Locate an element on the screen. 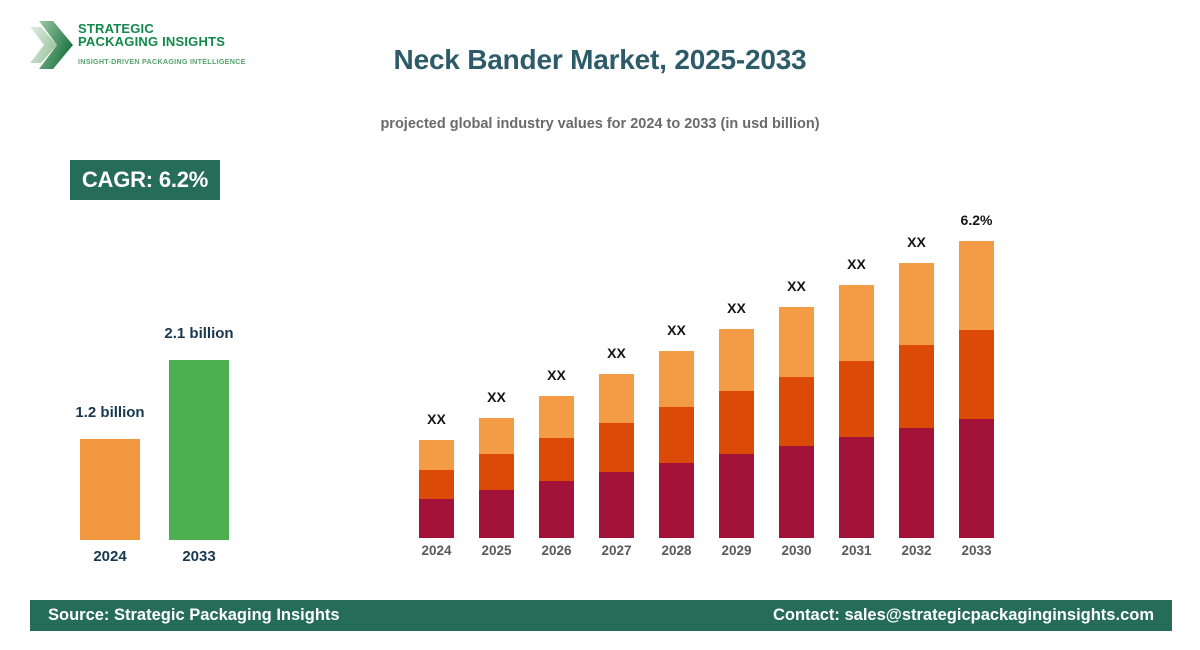  comparison-year-label: 2033 is located at coordinates (199, 556).